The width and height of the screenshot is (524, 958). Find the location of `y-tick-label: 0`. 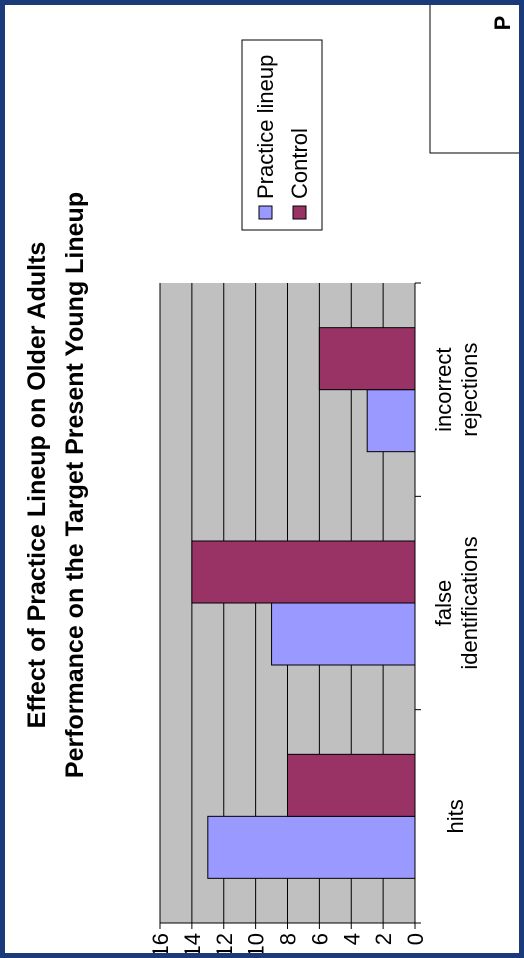

y-tick-label: 0 is located at coordinates (415, 939).